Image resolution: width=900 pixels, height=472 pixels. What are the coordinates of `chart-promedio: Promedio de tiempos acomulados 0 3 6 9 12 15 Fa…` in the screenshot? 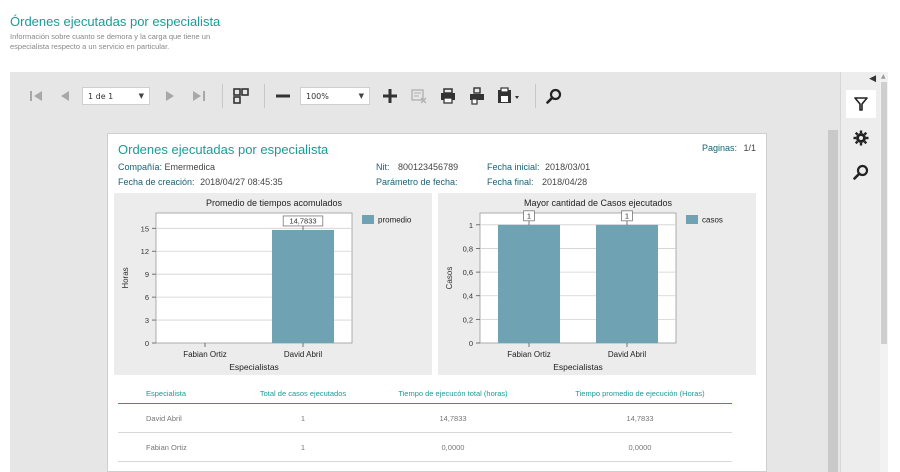 It's located at (273, 284).